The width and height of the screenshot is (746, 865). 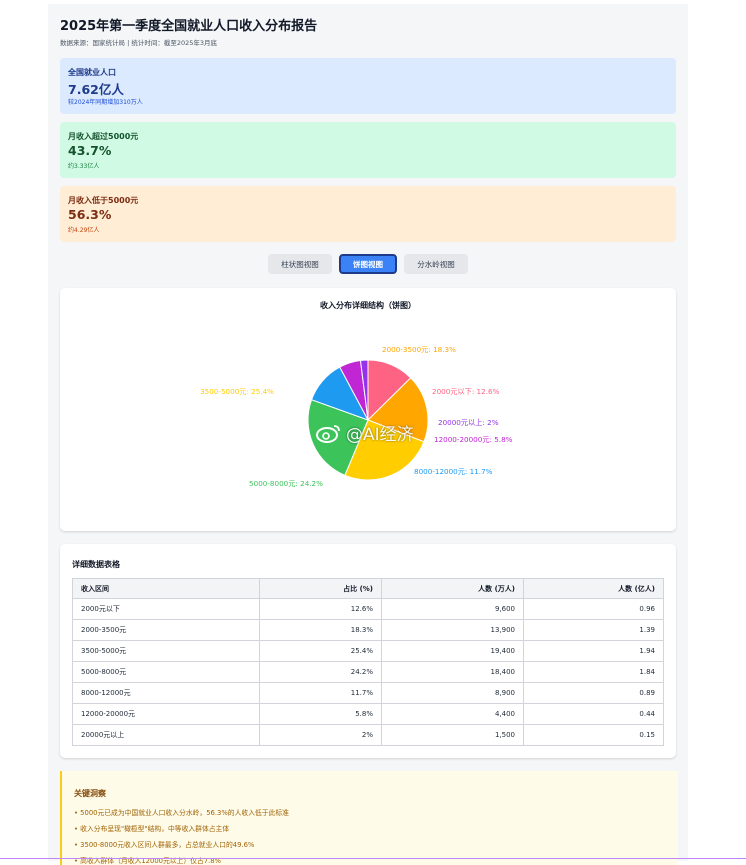 I want to click on column-header: 人数 (万人), so click(x=452, y=588).